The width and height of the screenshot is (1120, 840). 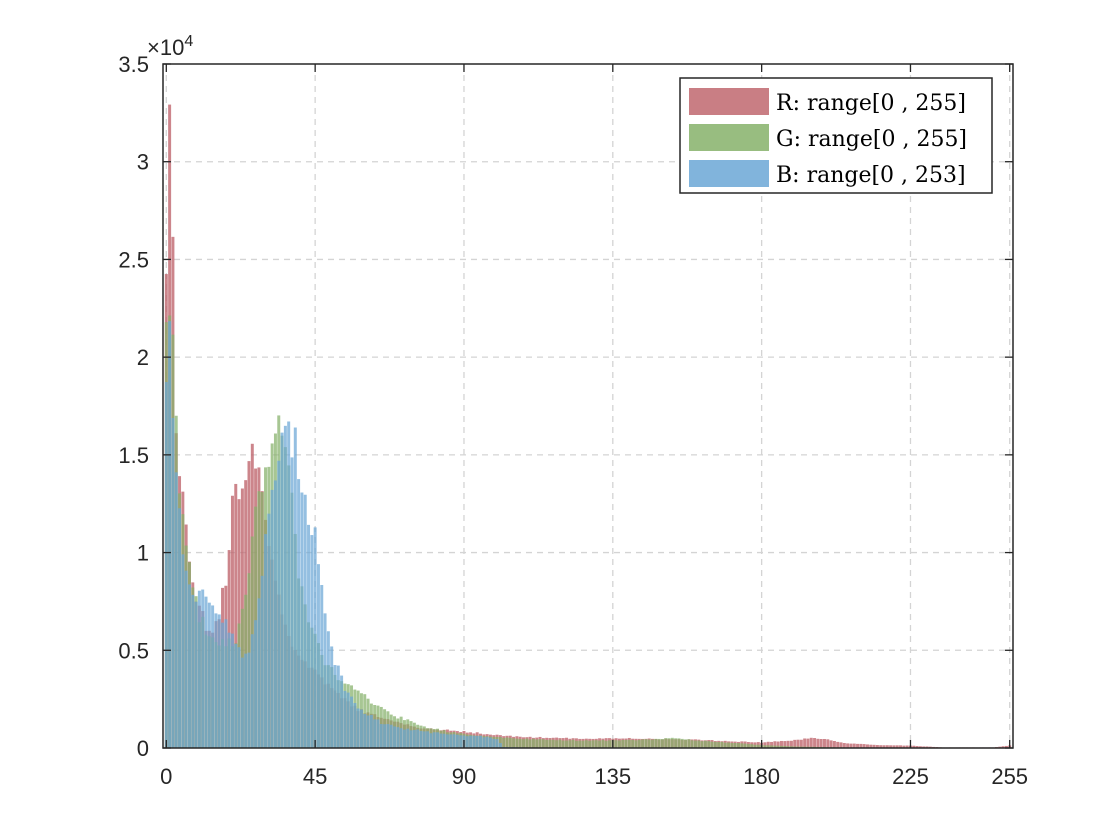 What do you see at coordinates (315, 776) in the screenshot?
I see `x-tick-label-1: 45` at bounding box center [315, 776].